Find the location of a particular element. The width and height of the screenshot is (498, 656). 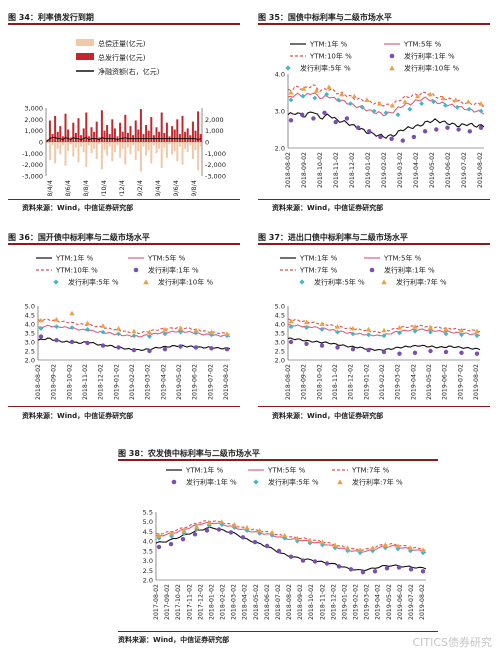

x-tick-label: 2018-10-02 is located at coordinates (319, 382).